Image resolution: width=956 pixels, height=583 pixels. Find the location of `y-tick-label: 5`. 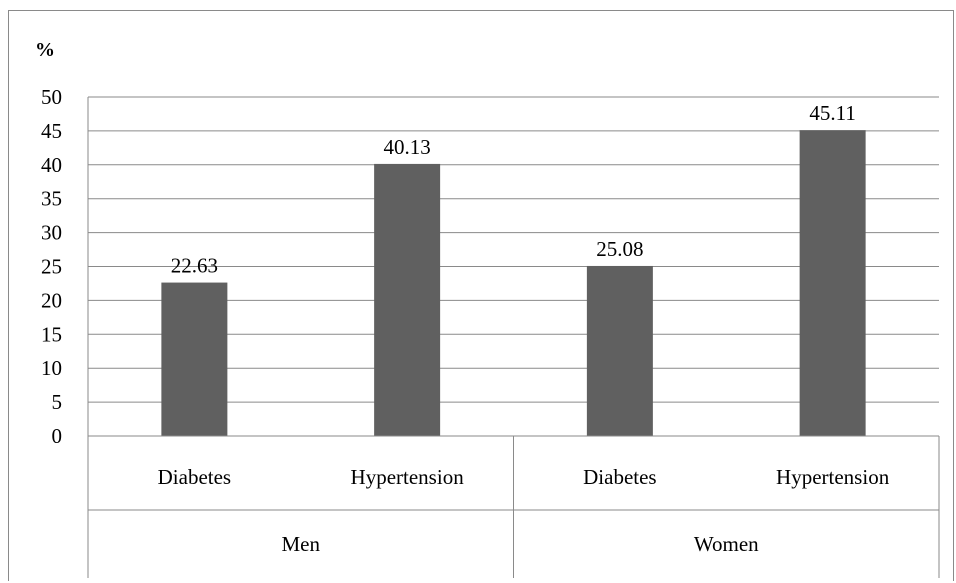

y-tick-label: 5 is located at coordinates (57, 402).